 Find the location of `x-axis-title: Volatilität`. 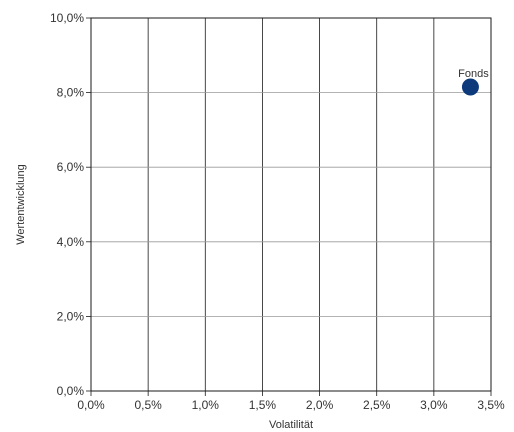

x-axis-title: Volatilität is located at coordinates (291, 425).